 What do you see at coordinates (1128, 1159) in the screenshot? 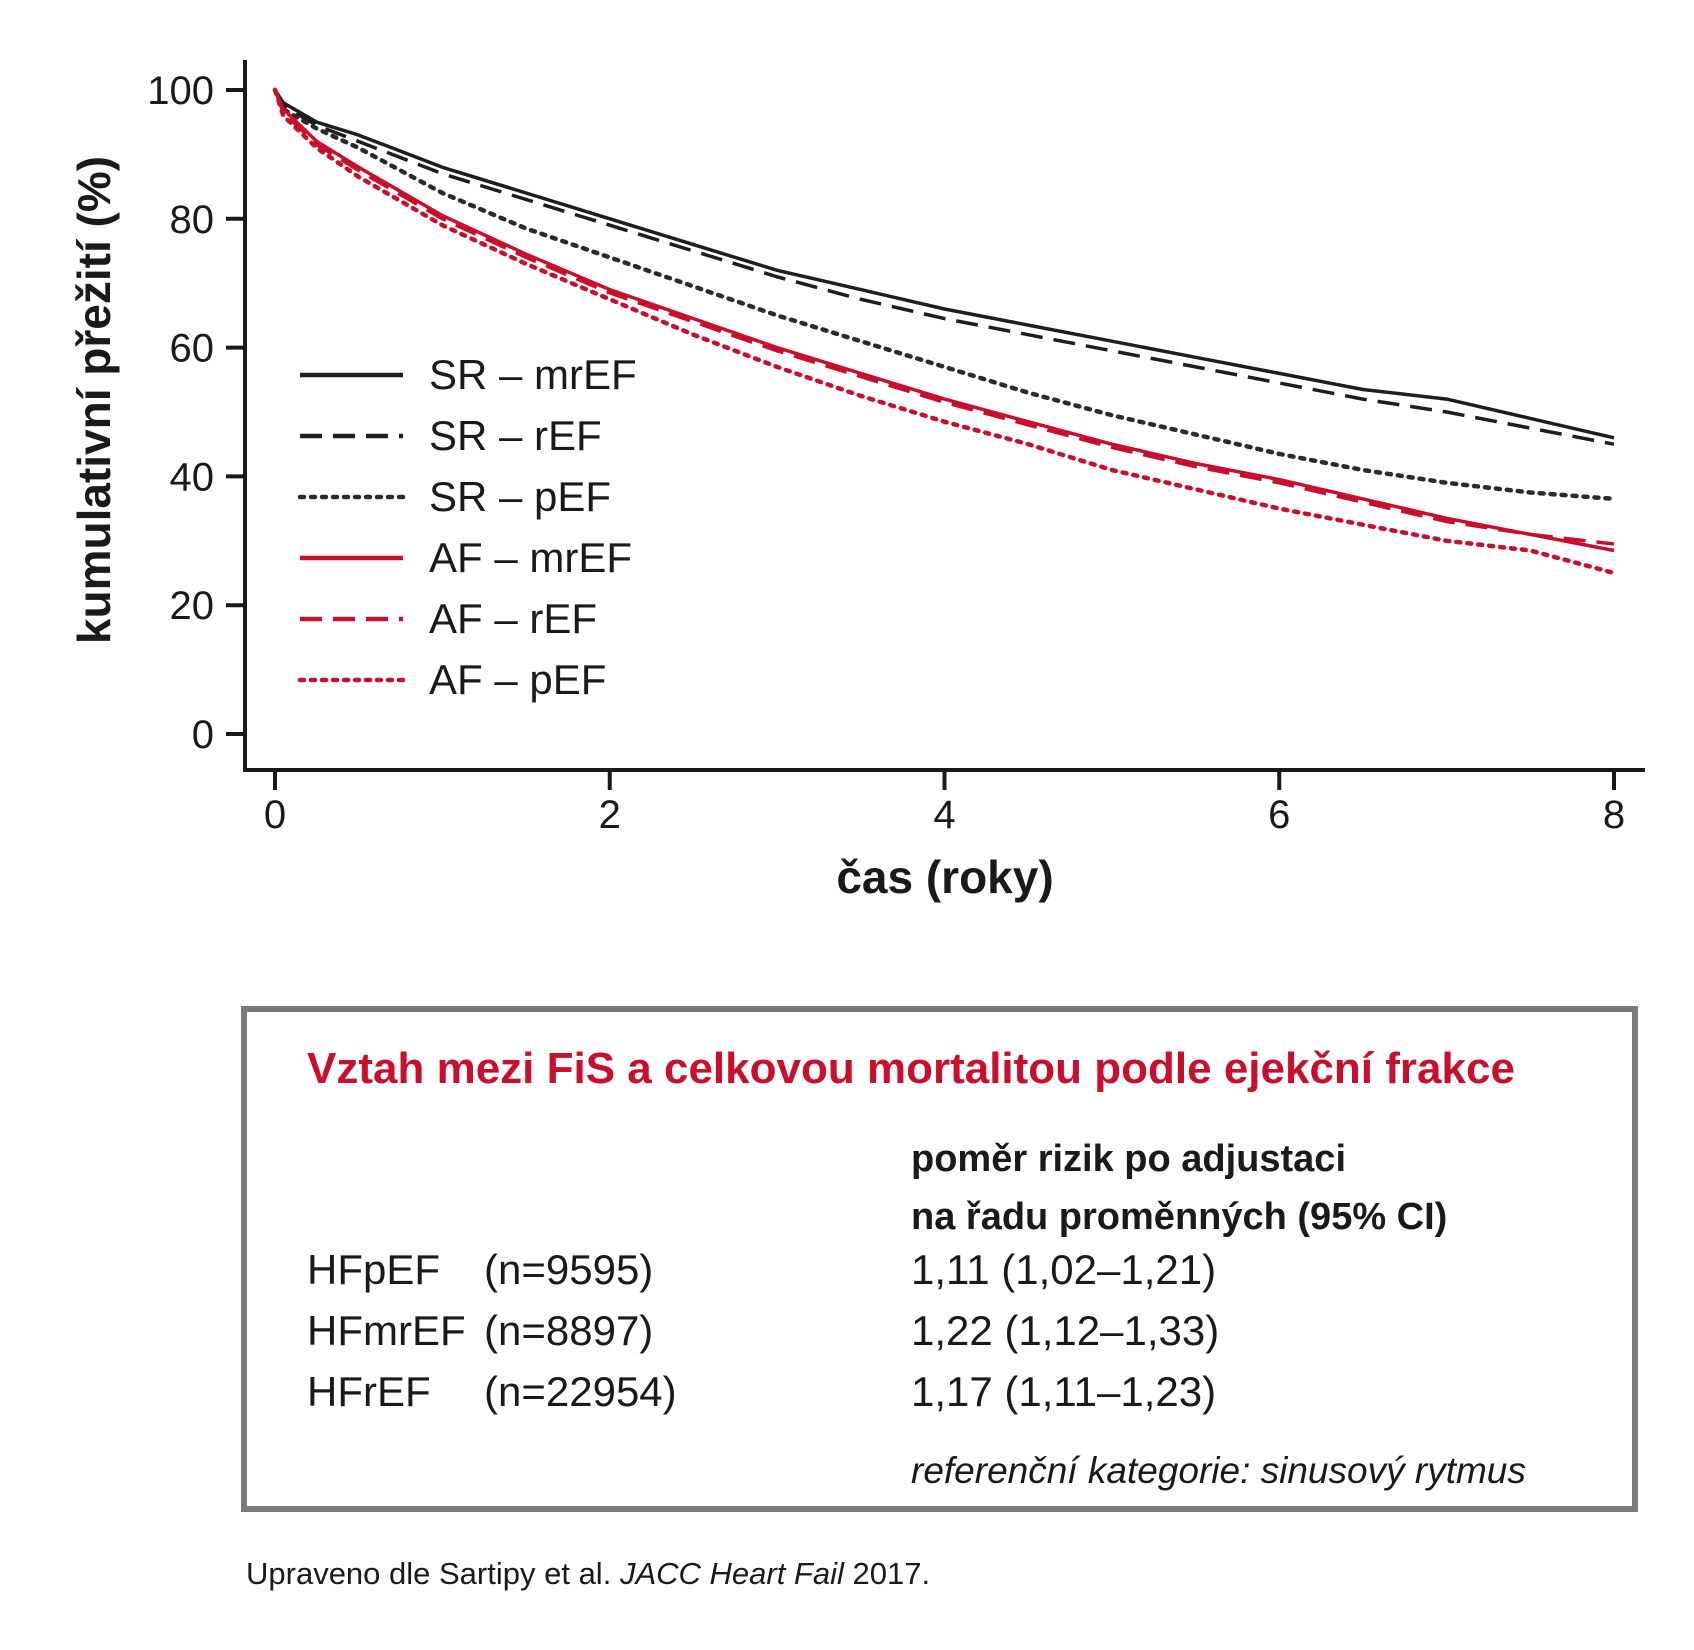
I see `column-header-line-1: poměr rizik po adjustaci` at bounding box center [1128, 1159].